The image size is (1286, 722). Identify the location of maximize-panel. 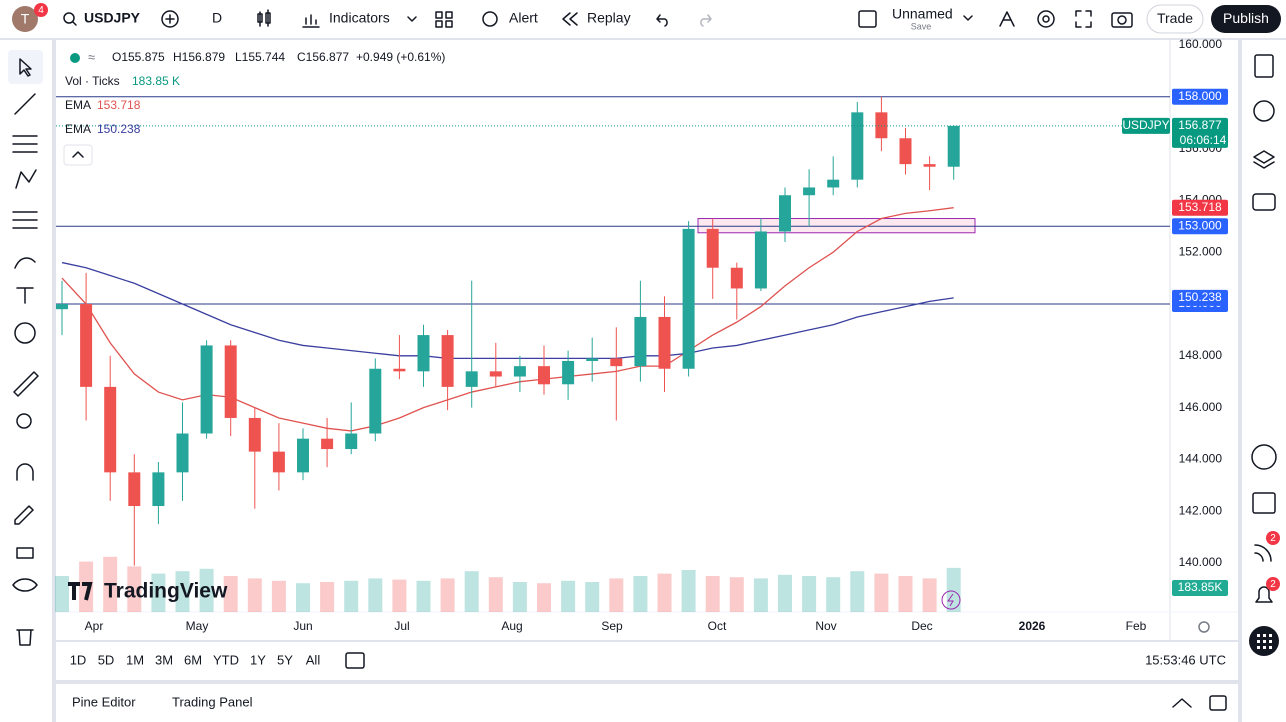
(1218, 703).